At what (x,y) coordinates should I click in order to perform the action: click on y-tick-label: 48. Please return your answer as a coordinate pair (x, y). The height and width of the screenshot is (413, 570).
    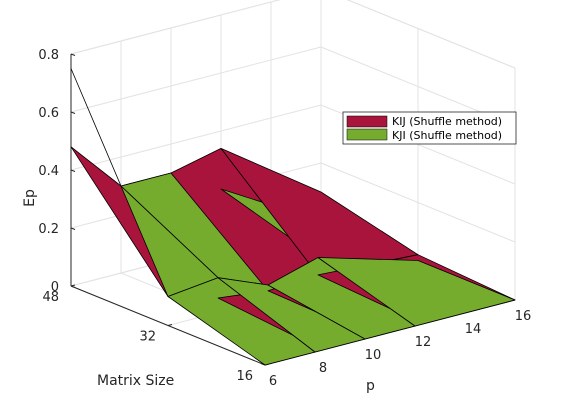
    Looking at the image, I should click on (50, 297).